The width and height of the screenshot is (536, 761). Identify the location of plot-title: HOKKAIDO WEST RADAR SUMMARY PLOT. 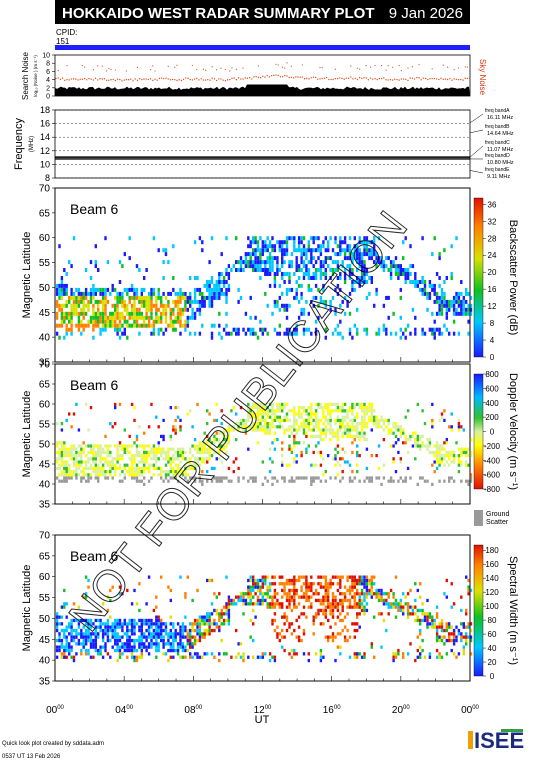
(218, 13).